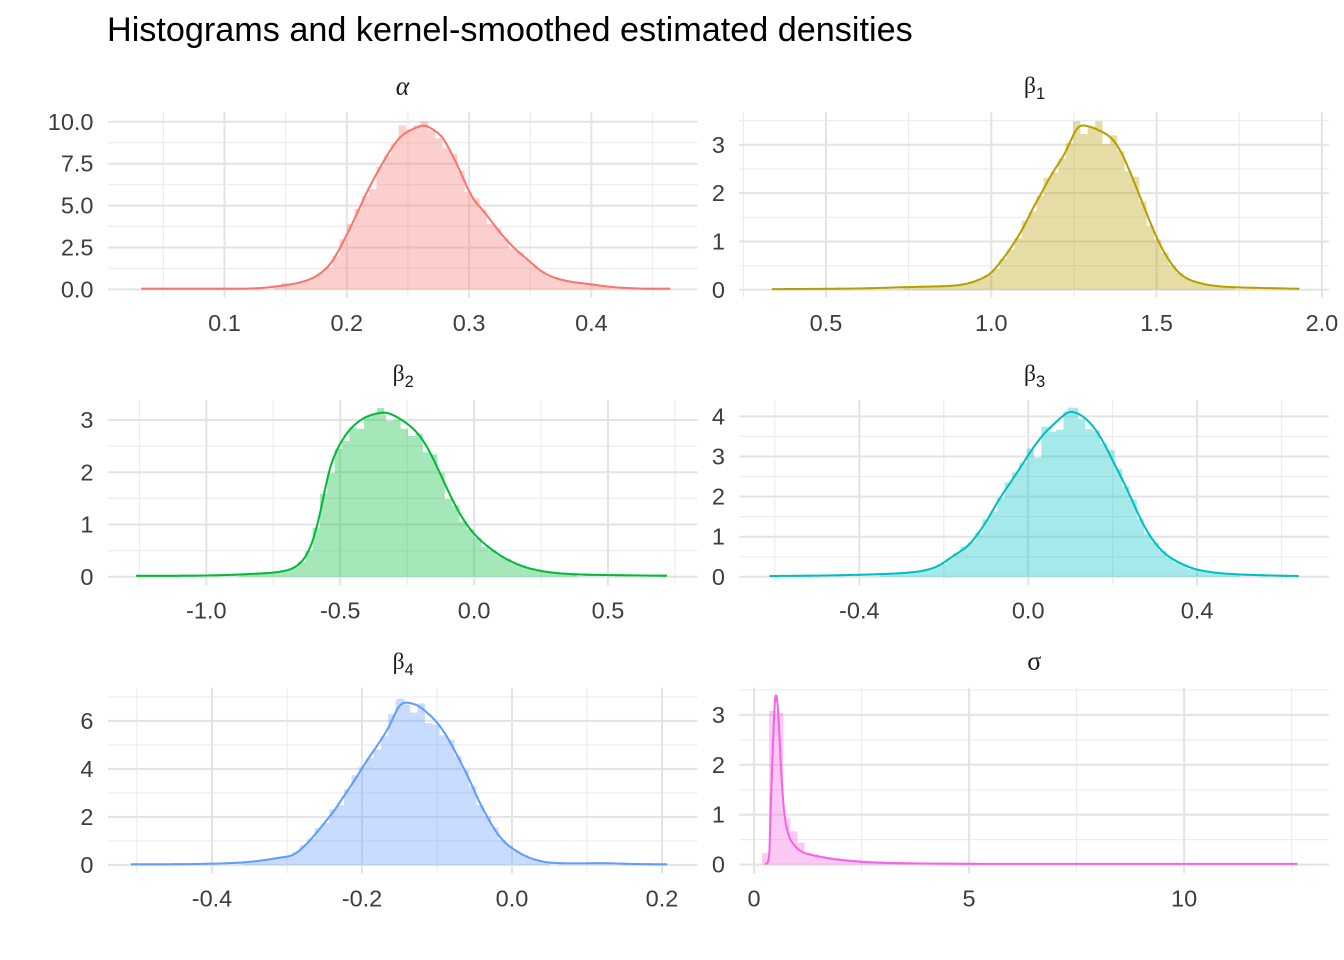 The width and height of the screenshot is (1344, 960). What do you see at coordinates (224, 323) in the screenshot?
I see `svg-text: 0.1` at bounding box center [224, 323].